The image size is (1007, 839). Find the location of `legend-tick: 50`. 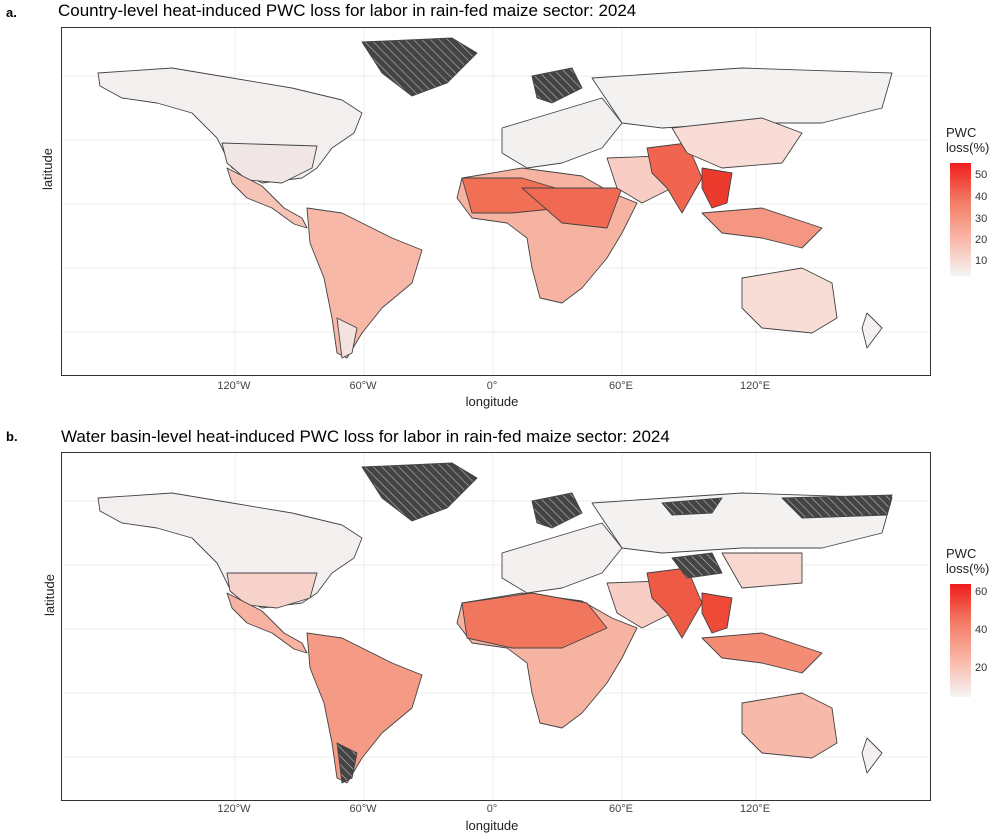

legend-tick: 50 is located at coordinates (981, 175).